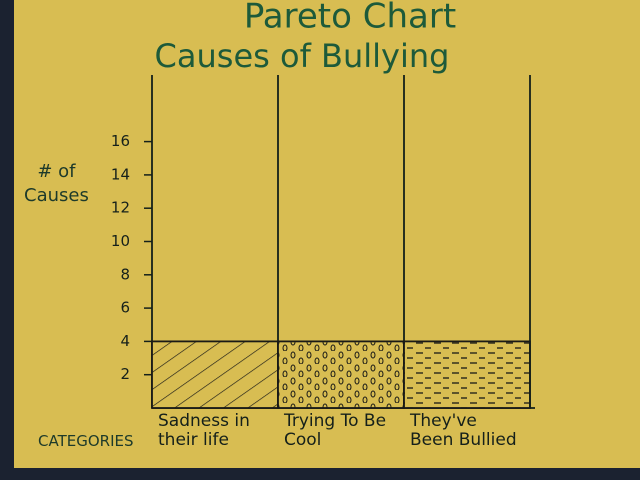 The height and width of the screenshot is (480, 640). I want to click on x-tick-label: They've Been Bullied, so click(463, 430).